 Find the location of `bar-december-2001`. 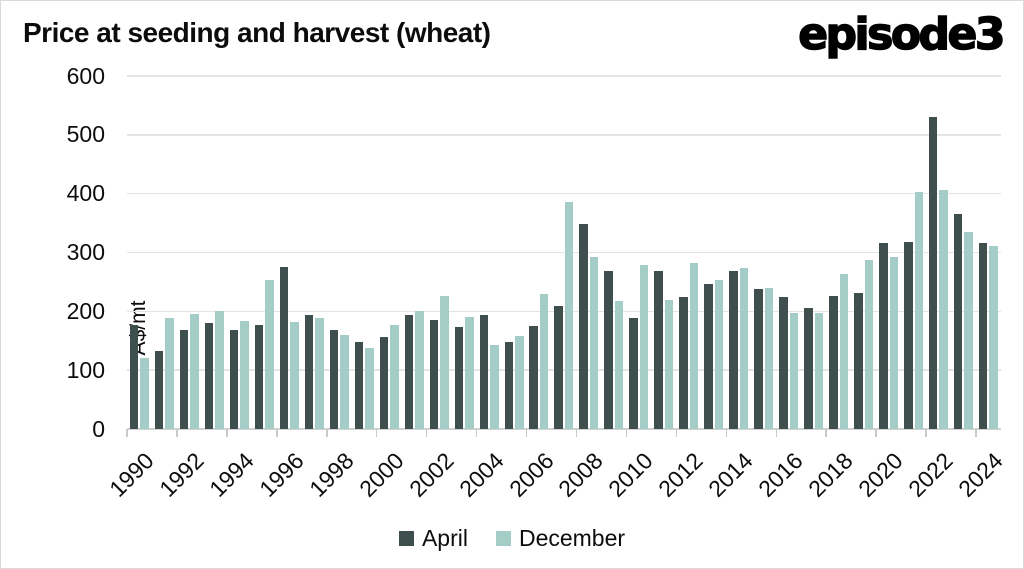

bar-december-2001 is located at coordinates (419, 369).